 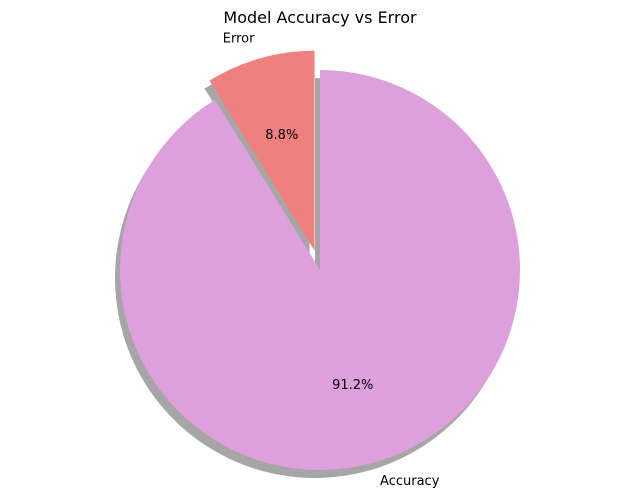 What do you see at coordinates (410, 481) in the screenshot?
I see `slice-label-accuracy: Accuracy` at bounding box center [410, 481].